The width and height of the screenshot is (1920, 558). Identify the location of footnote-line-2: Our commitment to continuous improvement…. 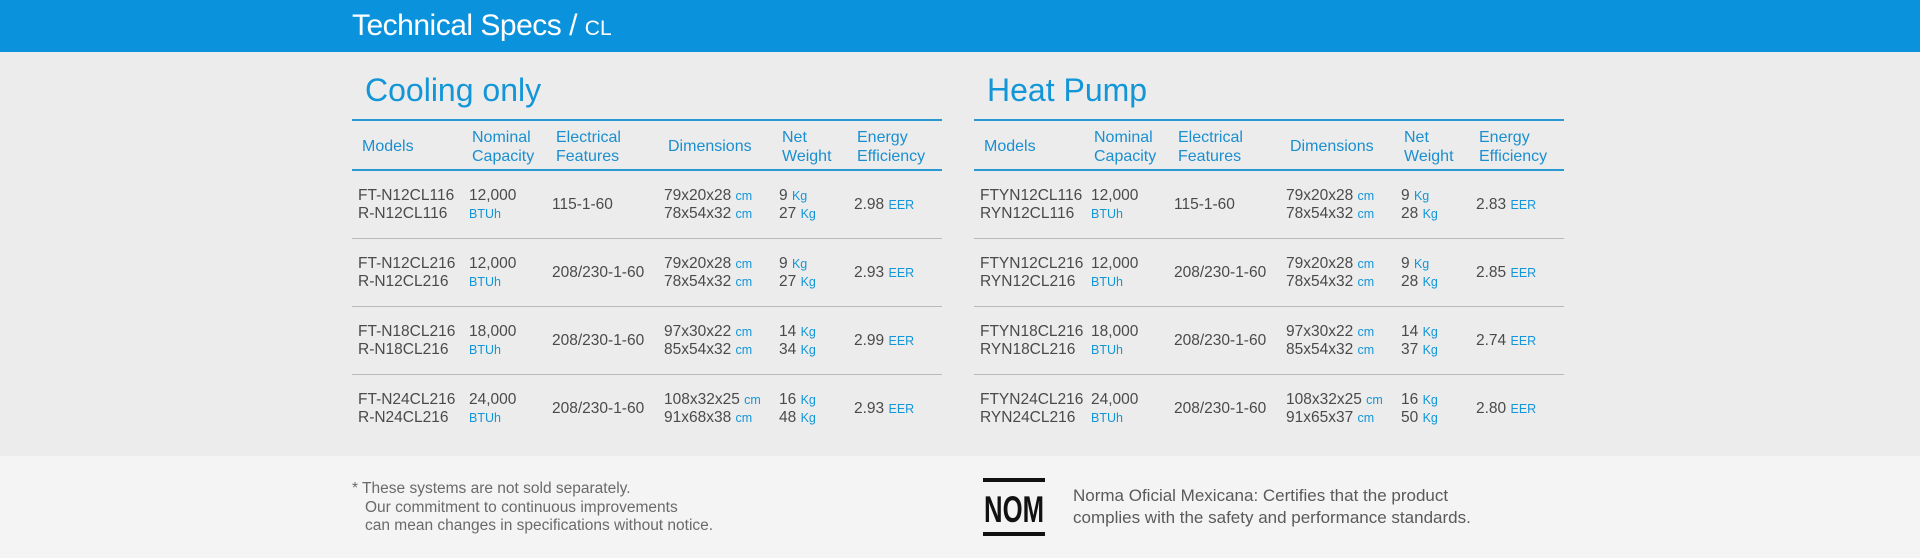
(521, 507).